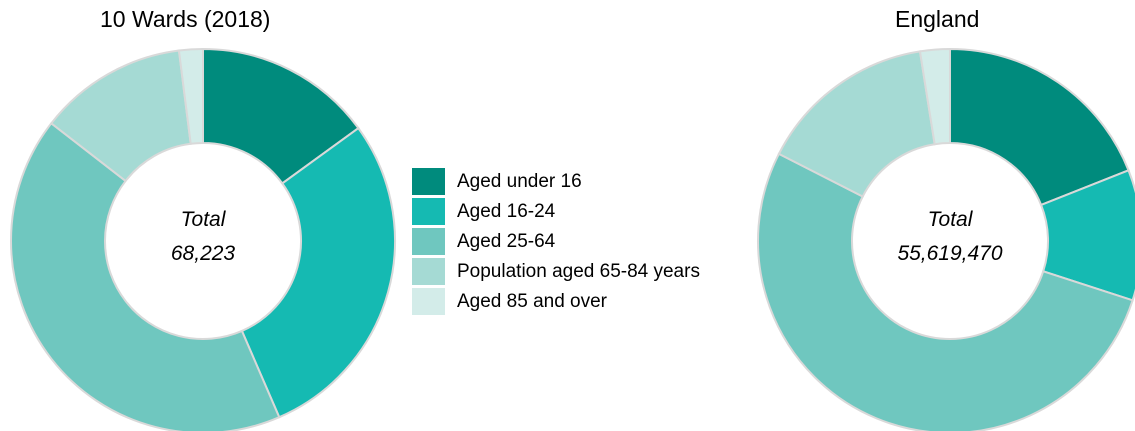 The image size is (1135, 431). Describe the element at coordinates (532, 301) in the screenshot. I see `legend-label: Aged 85 and over` at that location.